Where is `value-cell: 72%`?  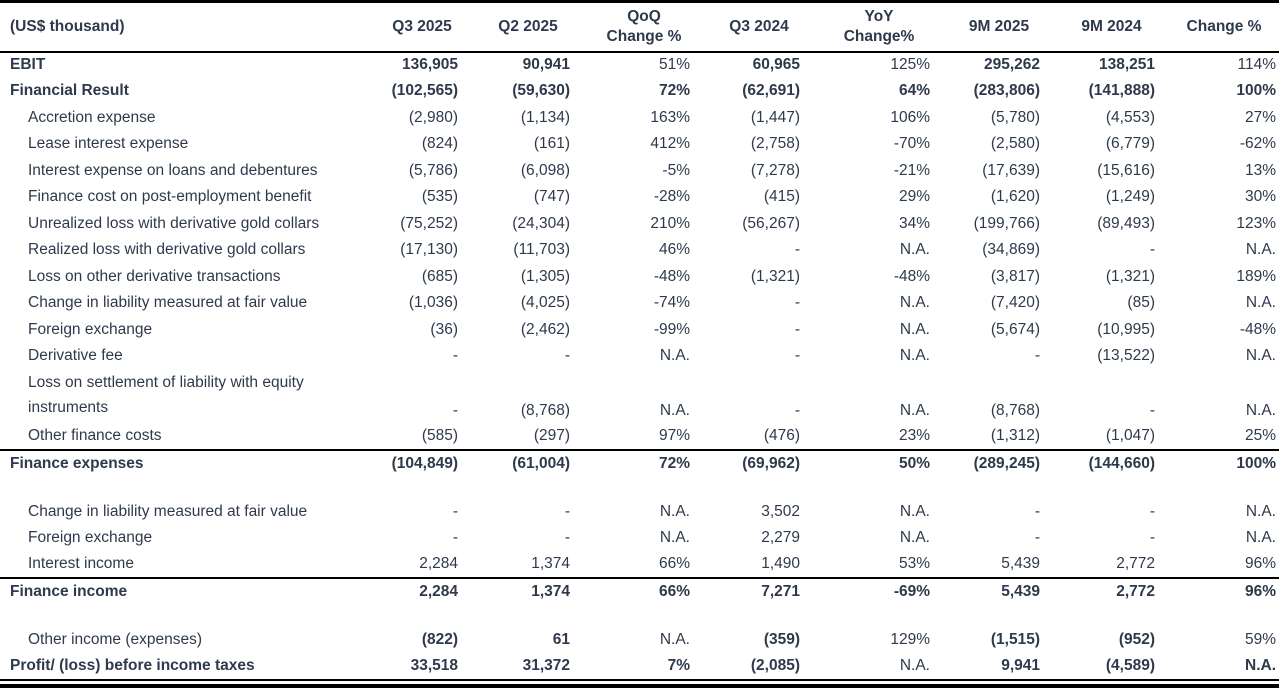
value-cell: 72% is located at coordinates (674, 91).